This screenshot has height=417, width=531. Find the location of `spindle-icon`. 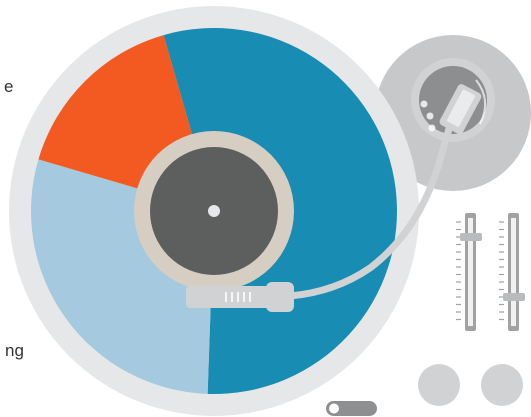

spindle-icon is located at coordinates (214, 211).